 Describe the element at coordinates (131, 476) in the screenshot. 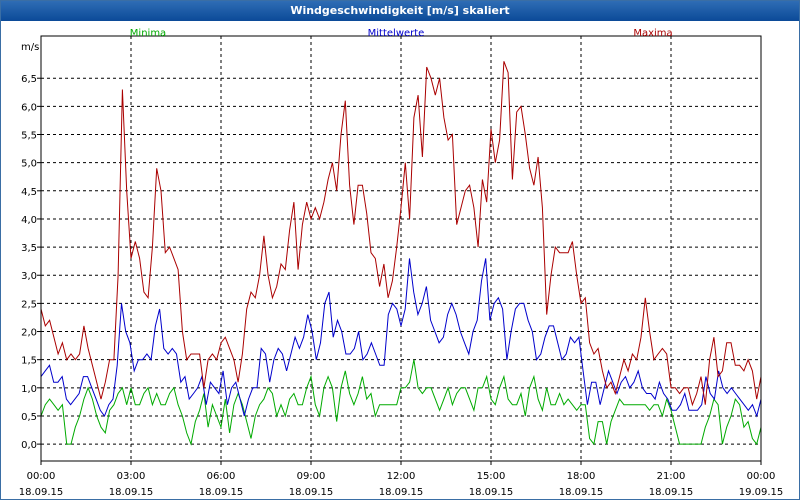

I see `x-tick-time-label: 03:00` at that location.